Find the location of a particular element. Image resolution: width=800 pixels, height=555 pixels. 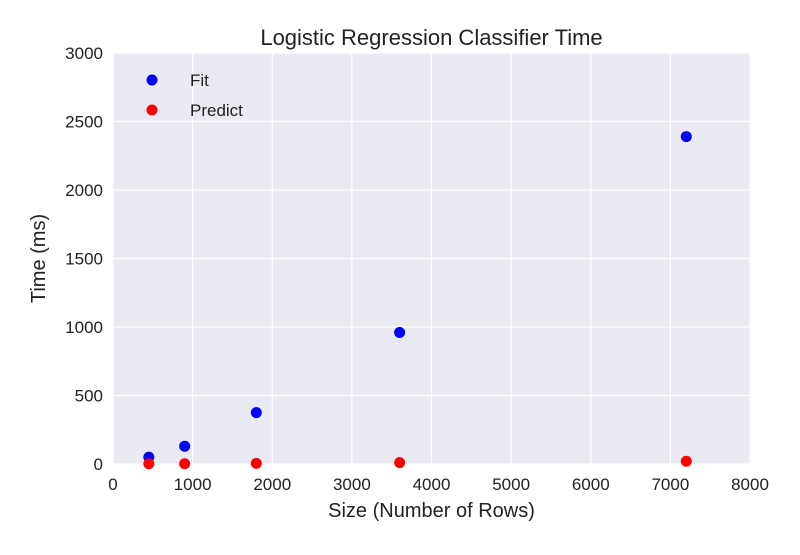

y-tick-label: 2000 is located at coordinates (84, 190).